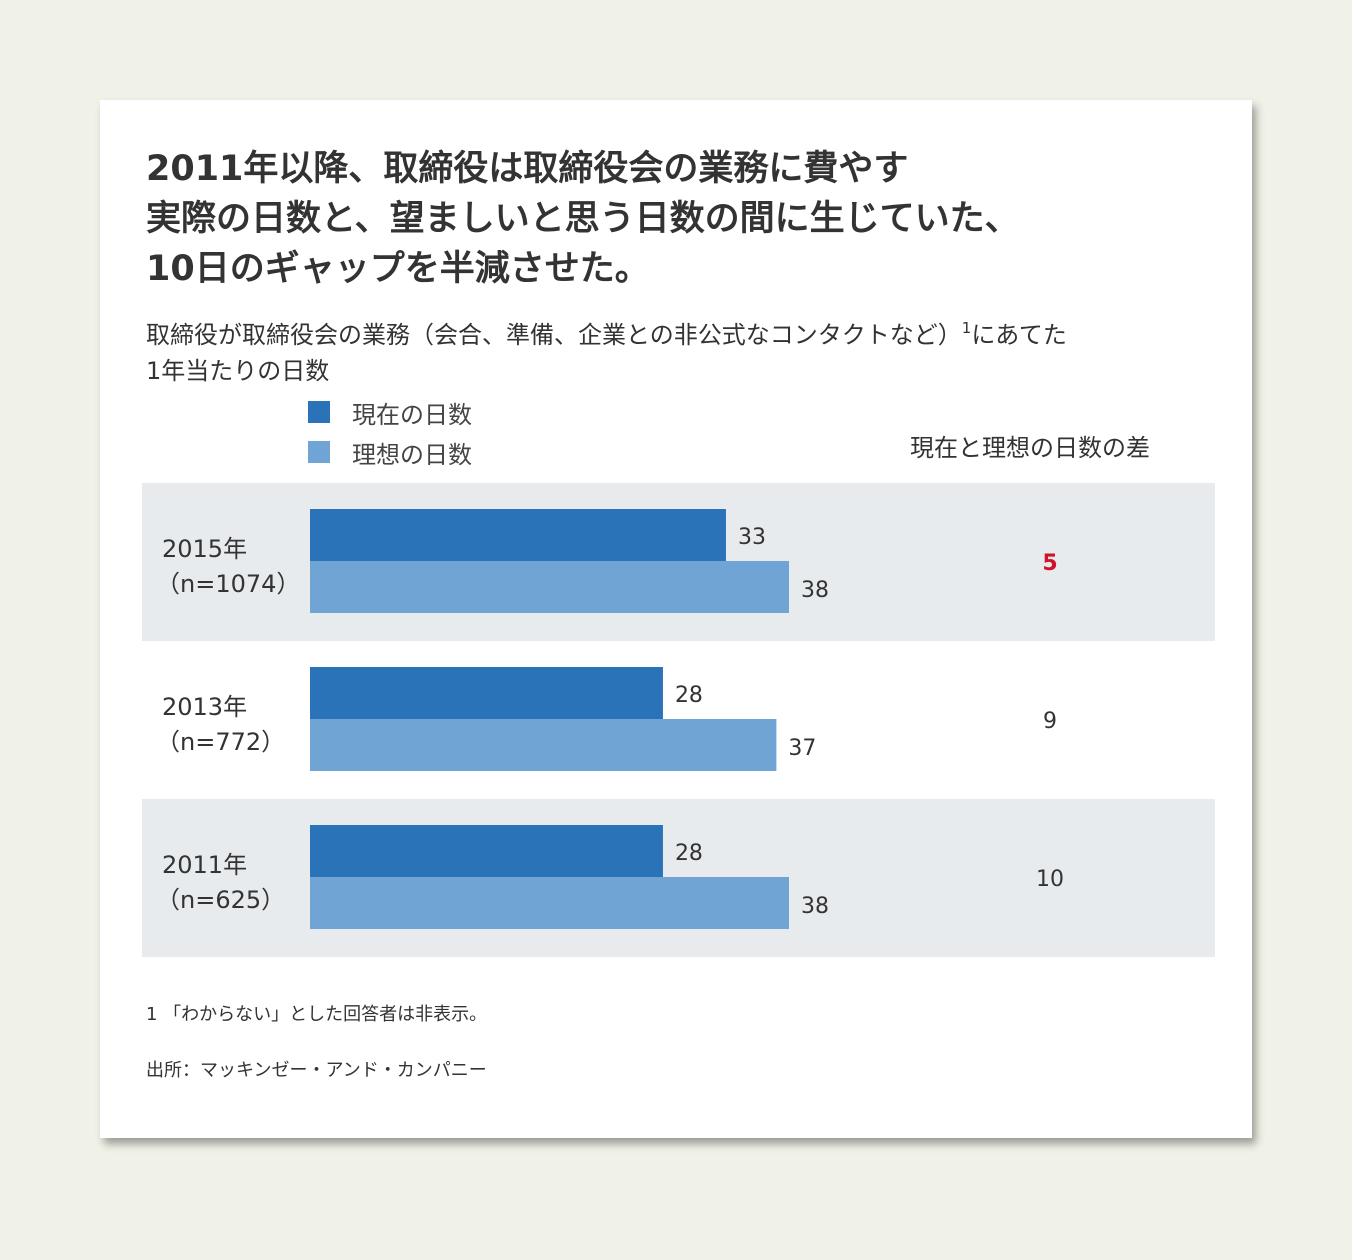  Describe the element at coordinates (412, 414) in the screenshot. I see `legend-label-current: 現在の日数` at that location.